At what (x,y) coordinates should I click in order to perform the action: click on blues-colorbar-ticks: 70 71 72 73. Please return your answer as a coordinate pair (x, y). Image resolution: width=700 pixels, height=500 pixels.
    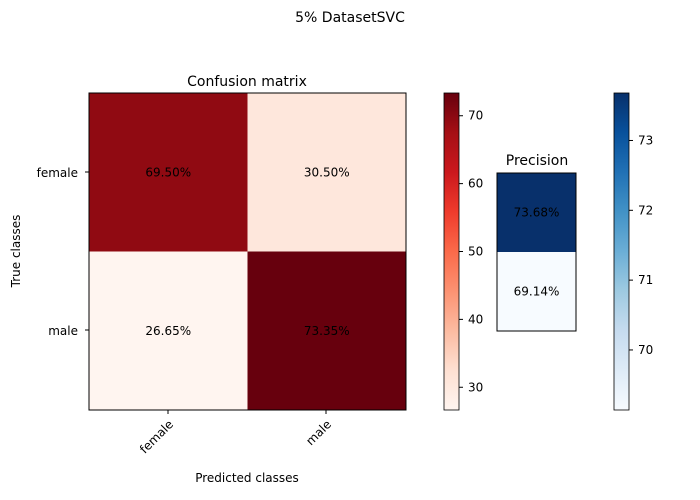
    Looking at the image, I should click on (641, 245).